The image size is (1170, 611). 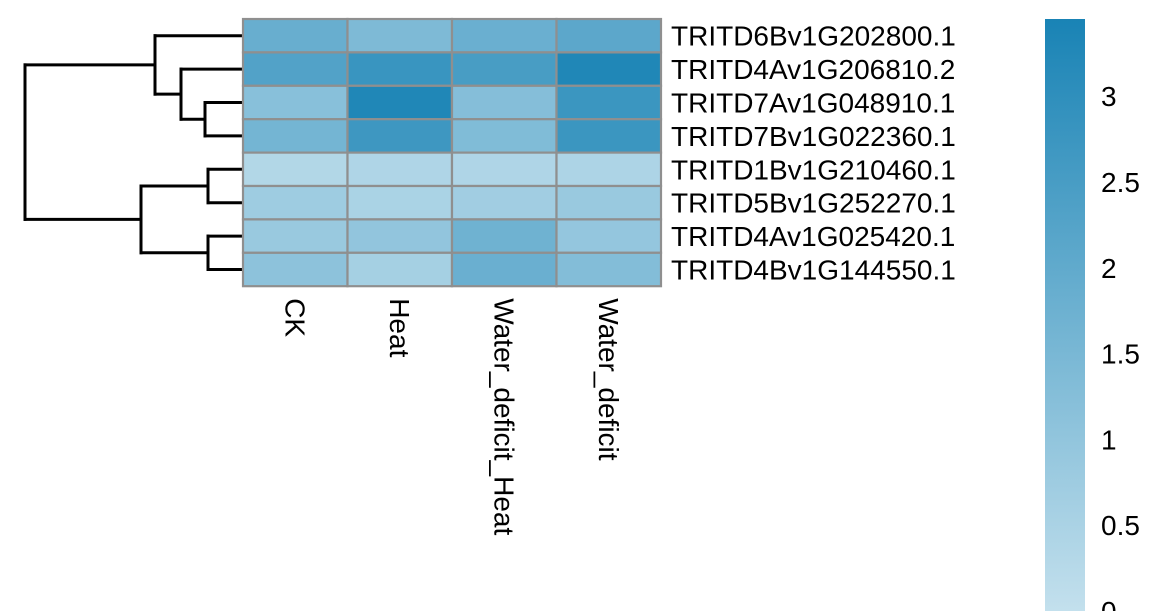 What do you see at coordinates (503, 416) in the screenshot?
I see `column-label: Water_deficit_Heat` at bounding box center [503, 416].